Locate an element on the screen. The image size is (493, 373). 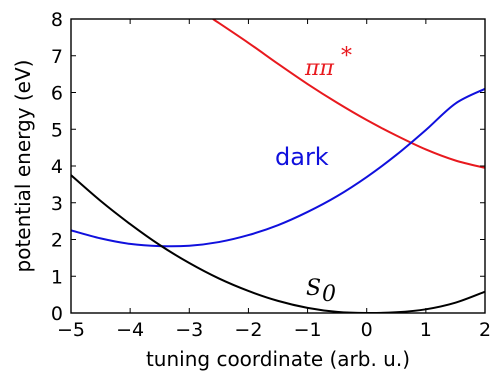
x-tick-label: −5 is located at coordinates (71, 330).